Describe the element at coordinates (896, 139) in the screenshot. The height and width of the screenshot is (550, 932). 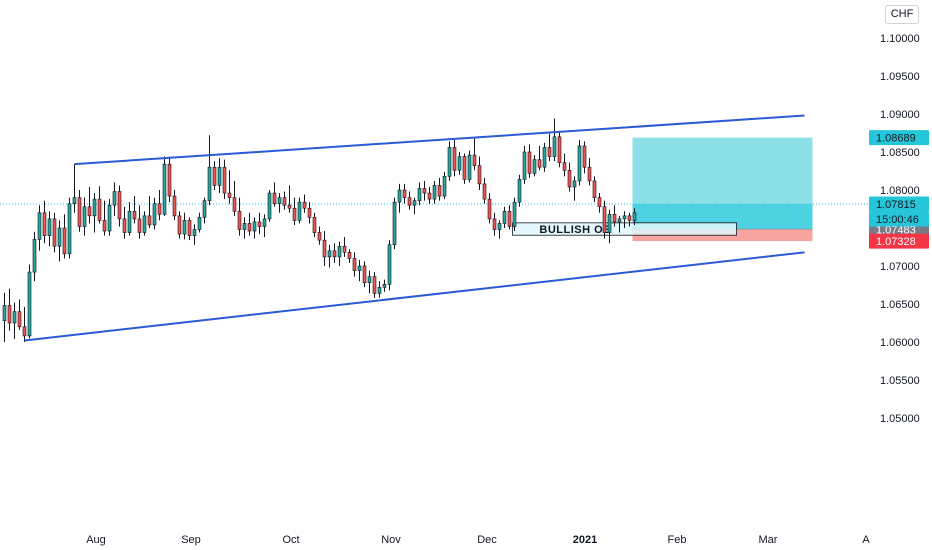
I see `price-tag-text: 1.08689` at that location.